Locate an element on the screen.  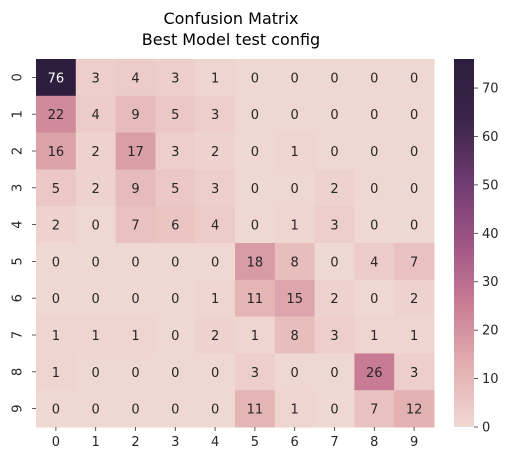
y-tick-label: 9 is located at coordinates (18, 408).